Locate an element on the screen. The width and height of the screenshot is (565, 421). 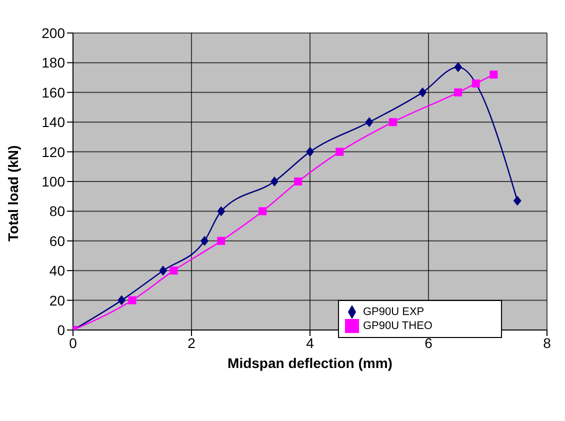
y-tick-label: 140 is located at coordinates (54, 122).